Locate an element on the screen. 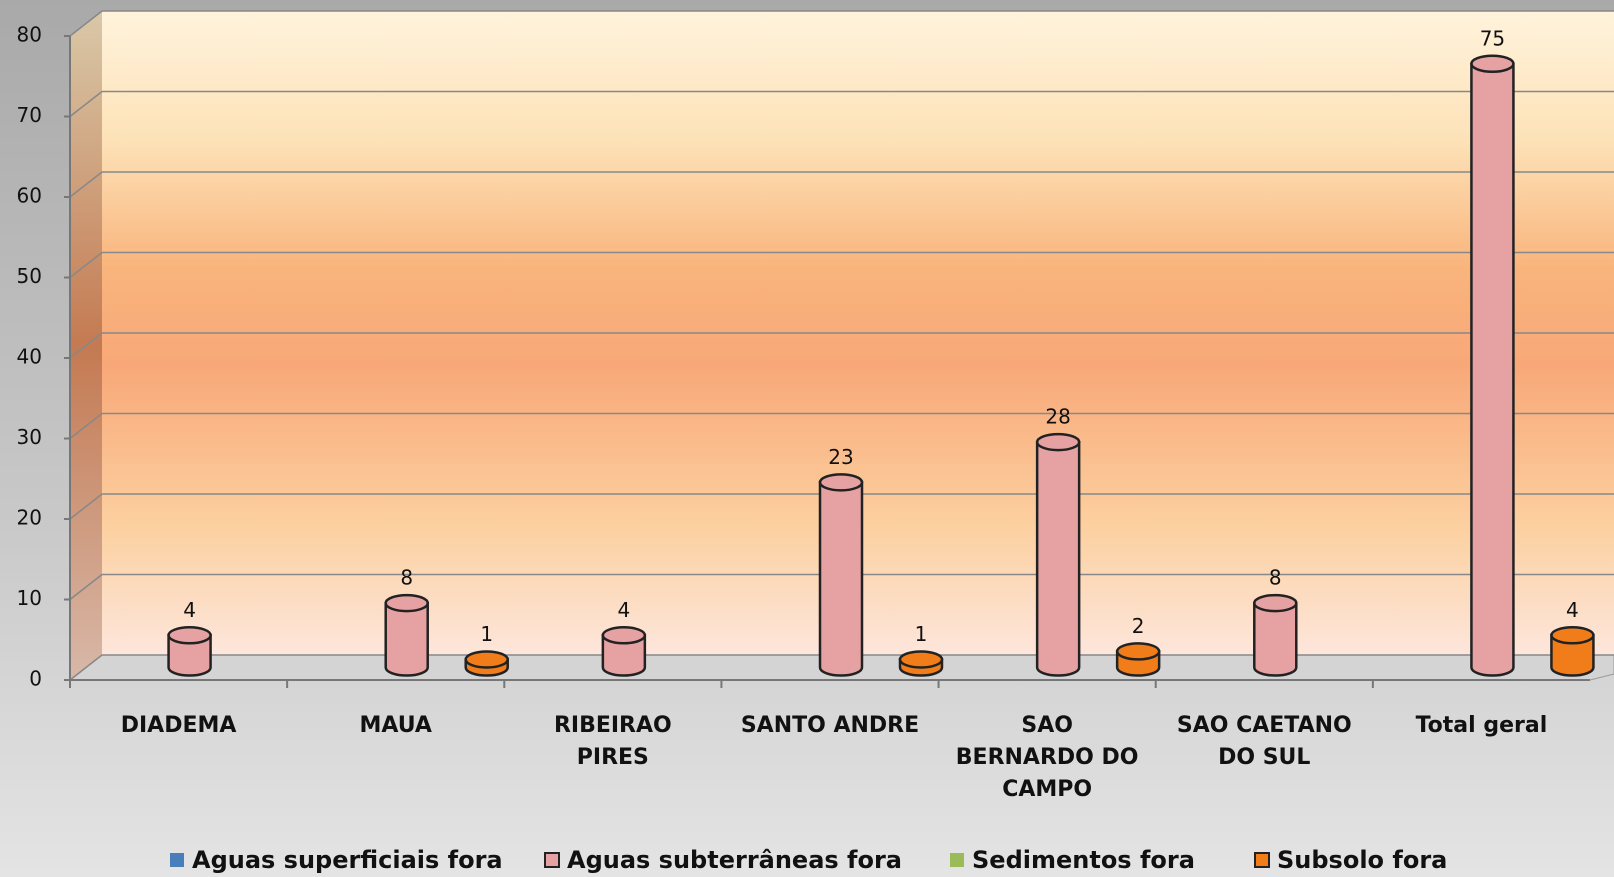 This screenshot has width=1614, height=877. value-label: 28 is located at coordinates (1057, 417).